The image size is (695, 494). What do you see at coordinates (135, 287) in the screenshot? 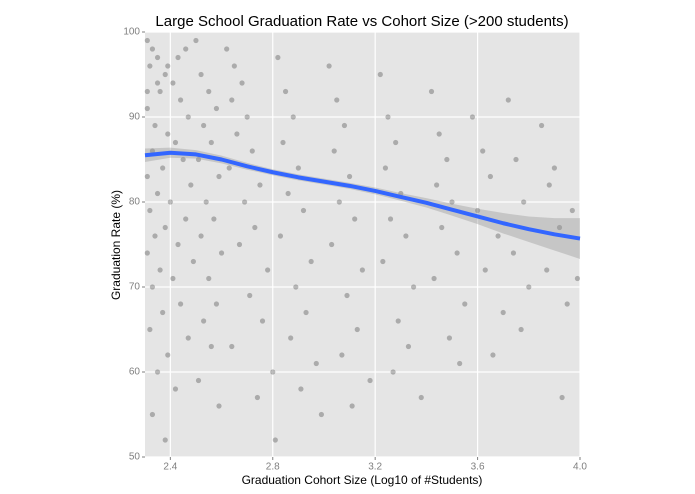
I see `y-tick-label: 70` at bounding box center [135, 287].